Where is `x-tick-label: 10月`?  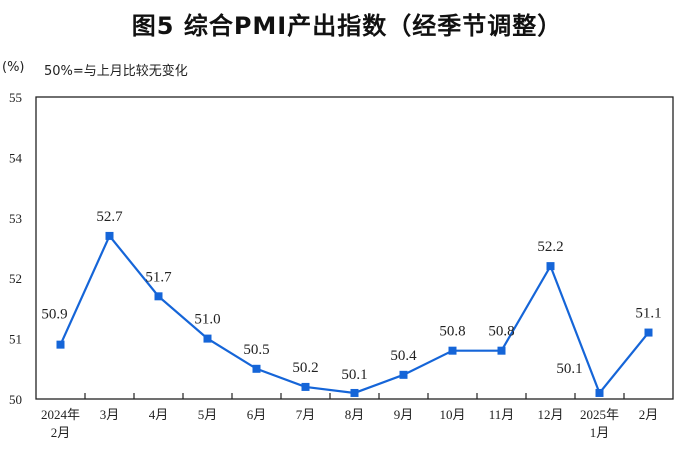
x-tick-label: 10月 is located at coordinates (452, 414).